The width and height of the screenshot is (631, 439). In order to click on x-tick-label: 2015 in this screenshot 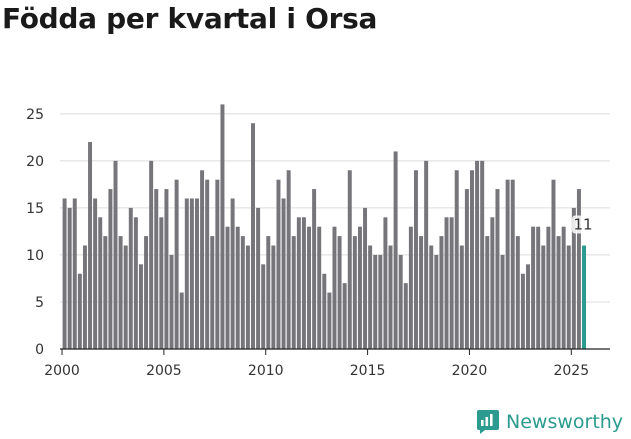, I will do `click(368, 371)`.